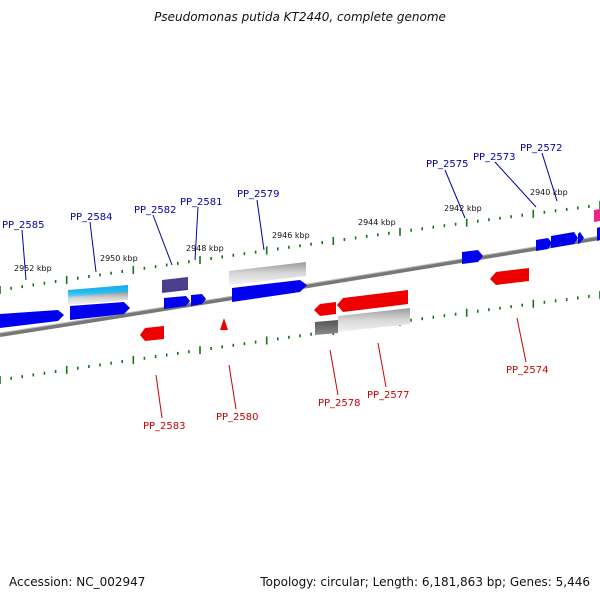  Describe the element at coordinates (326, 327) in the screenshot. I see `feature-darkgray-pp2578` at that location.